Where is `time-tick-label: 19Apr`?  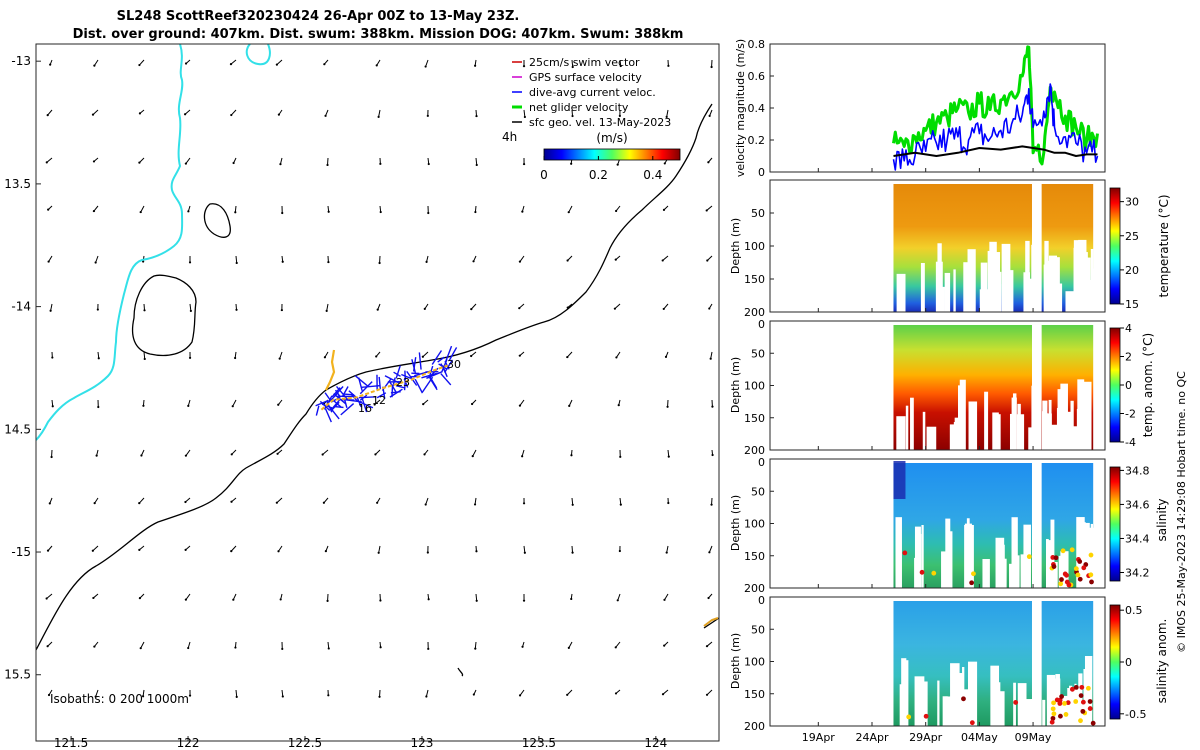 time-tick-label: 19Apr is located at coordinates (819, 737).